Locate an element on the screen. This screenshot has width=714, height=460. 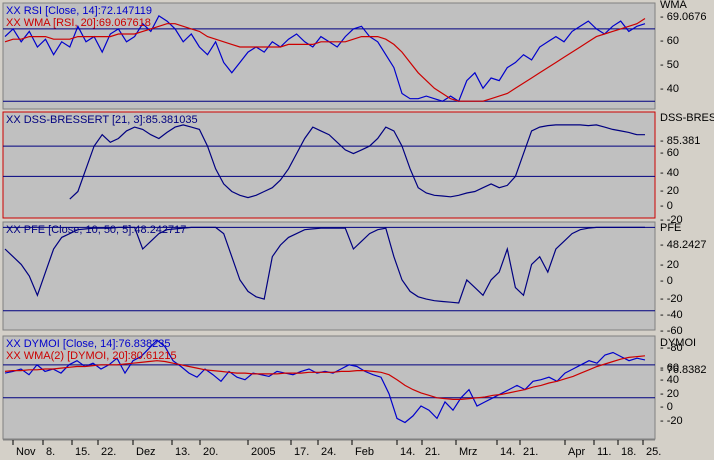
axis-caption: PFE is located at coordinates (670, 228).